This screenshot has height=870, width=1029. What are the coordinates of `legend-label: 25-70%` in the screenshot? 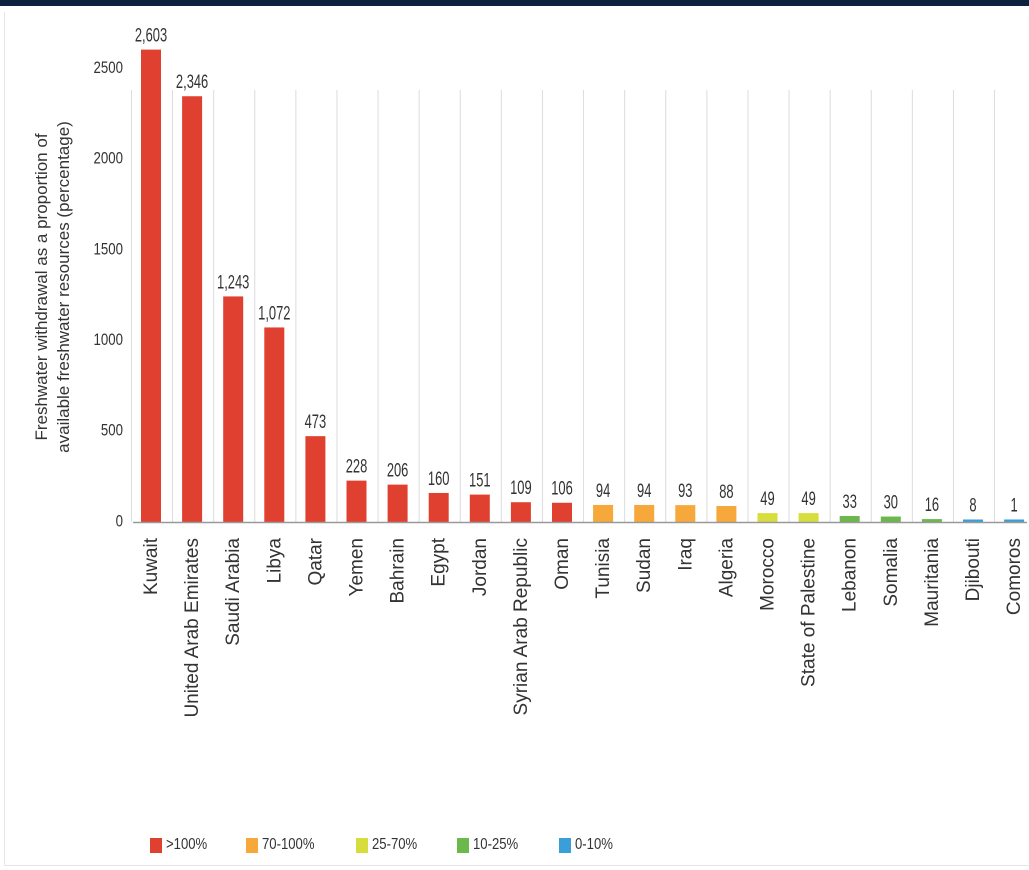 It's located at (395, 844).